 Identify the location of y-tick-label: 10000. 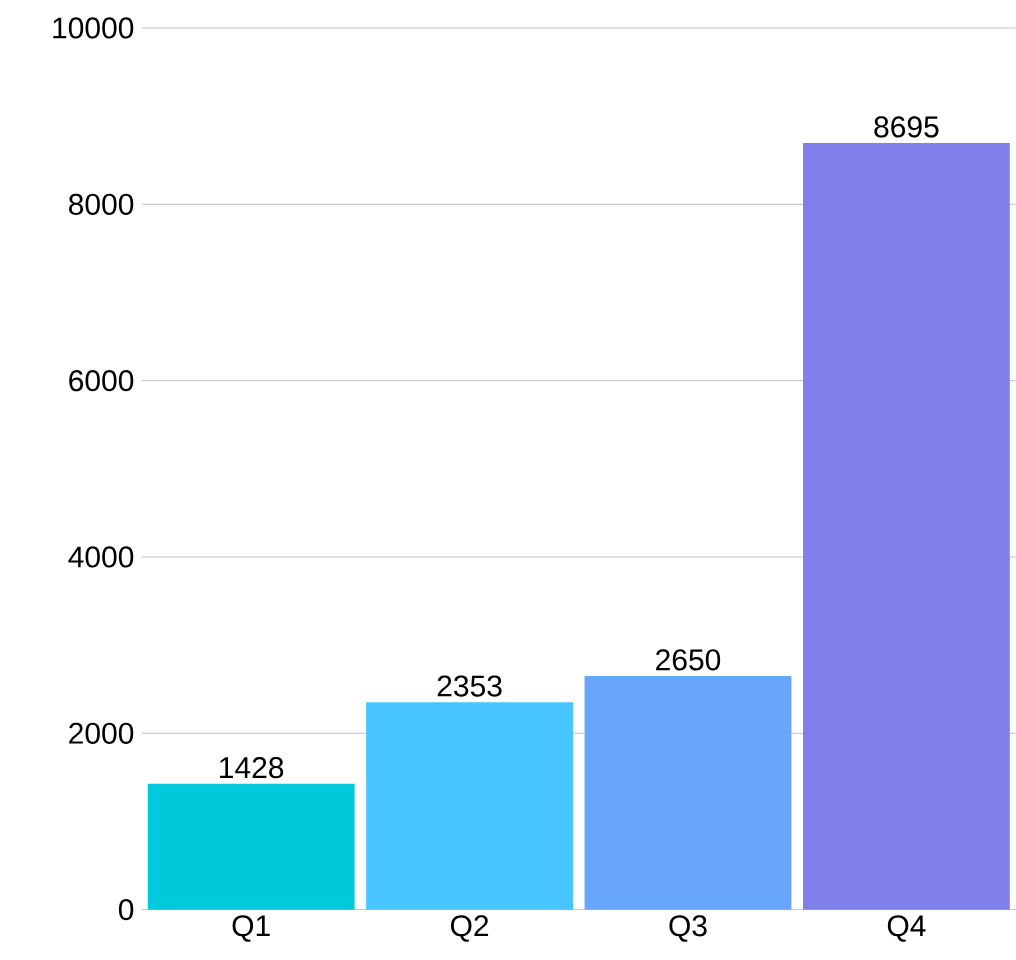
(93, 28).